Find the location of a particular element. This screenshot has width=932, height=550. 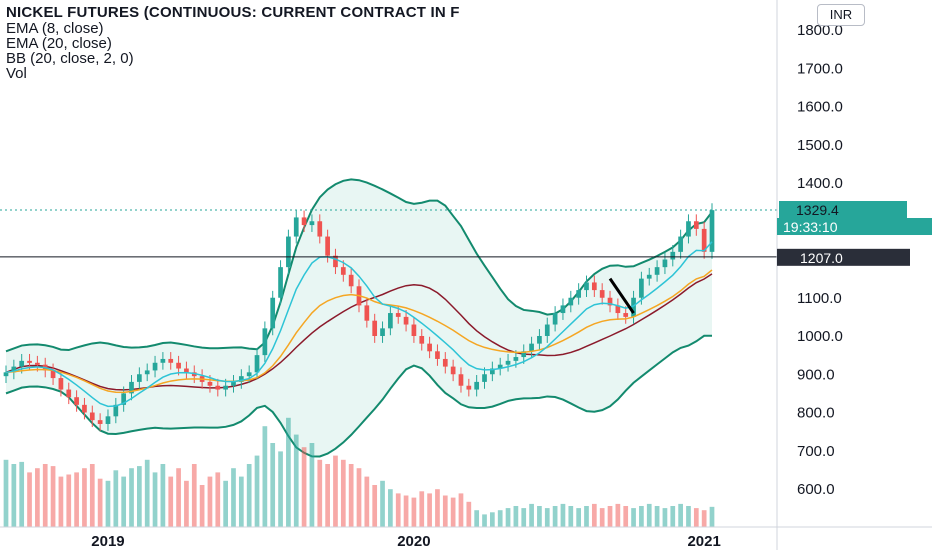

currency-button: INR is located at coordinates (841, 15).